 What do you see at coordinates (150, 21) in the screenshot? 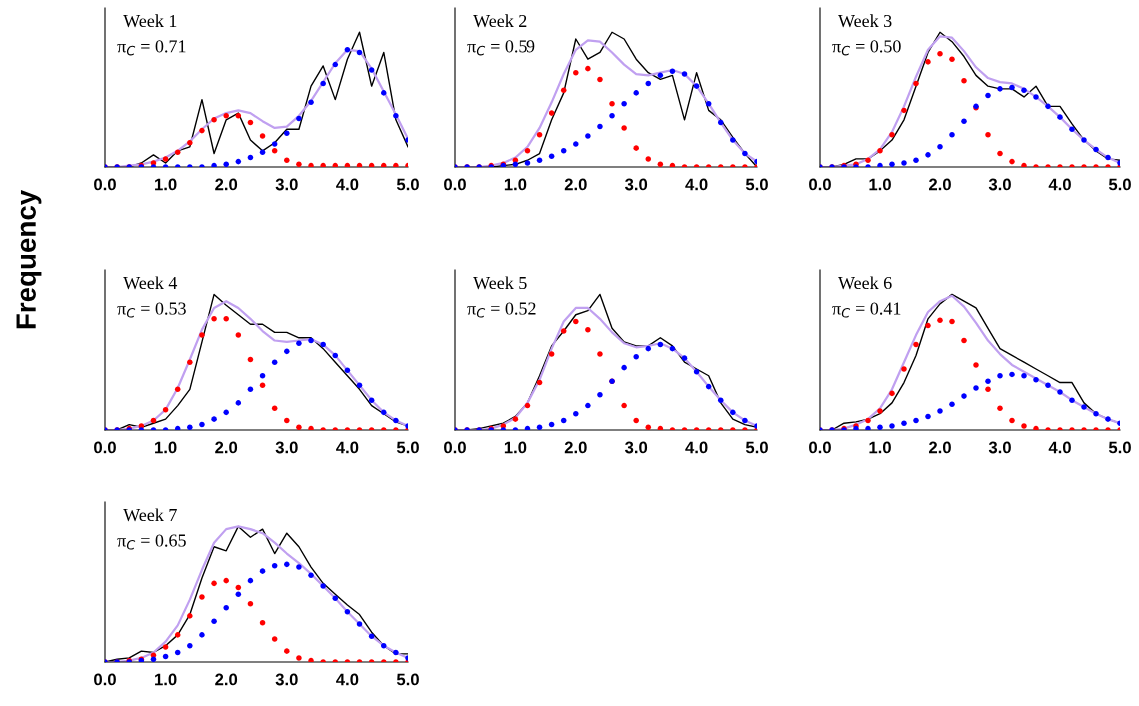
I see `chart-title: Week 1` at bounding box center [150, 21].